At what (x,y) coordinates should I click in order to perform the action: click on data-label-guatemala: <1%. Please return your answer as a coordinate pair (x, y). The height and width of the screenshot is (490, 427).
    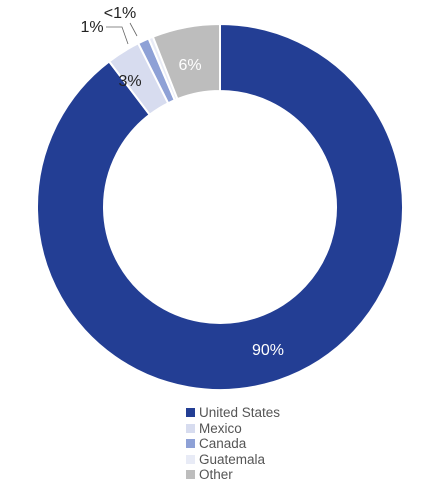
    Looking at the image, I should click on (120, 13).